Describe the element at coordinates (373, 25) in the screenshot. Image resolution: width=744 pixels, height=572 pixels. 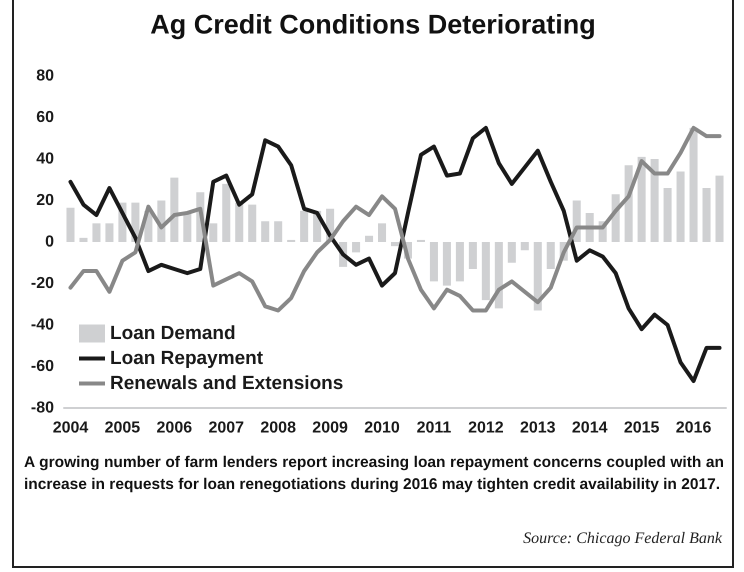
I see `chart-title: Ag Credit Conditions Deteriorating` at that location.